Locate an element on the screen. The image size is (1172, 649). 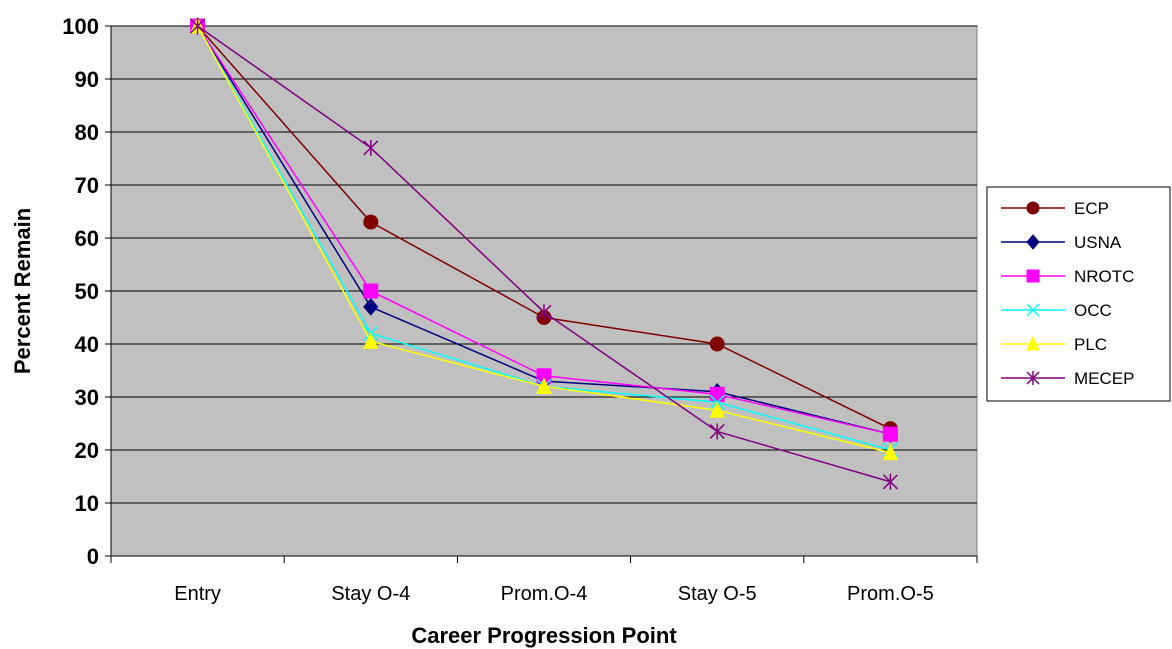
x-tick-label: Entry is located at coordinates (197, 594).